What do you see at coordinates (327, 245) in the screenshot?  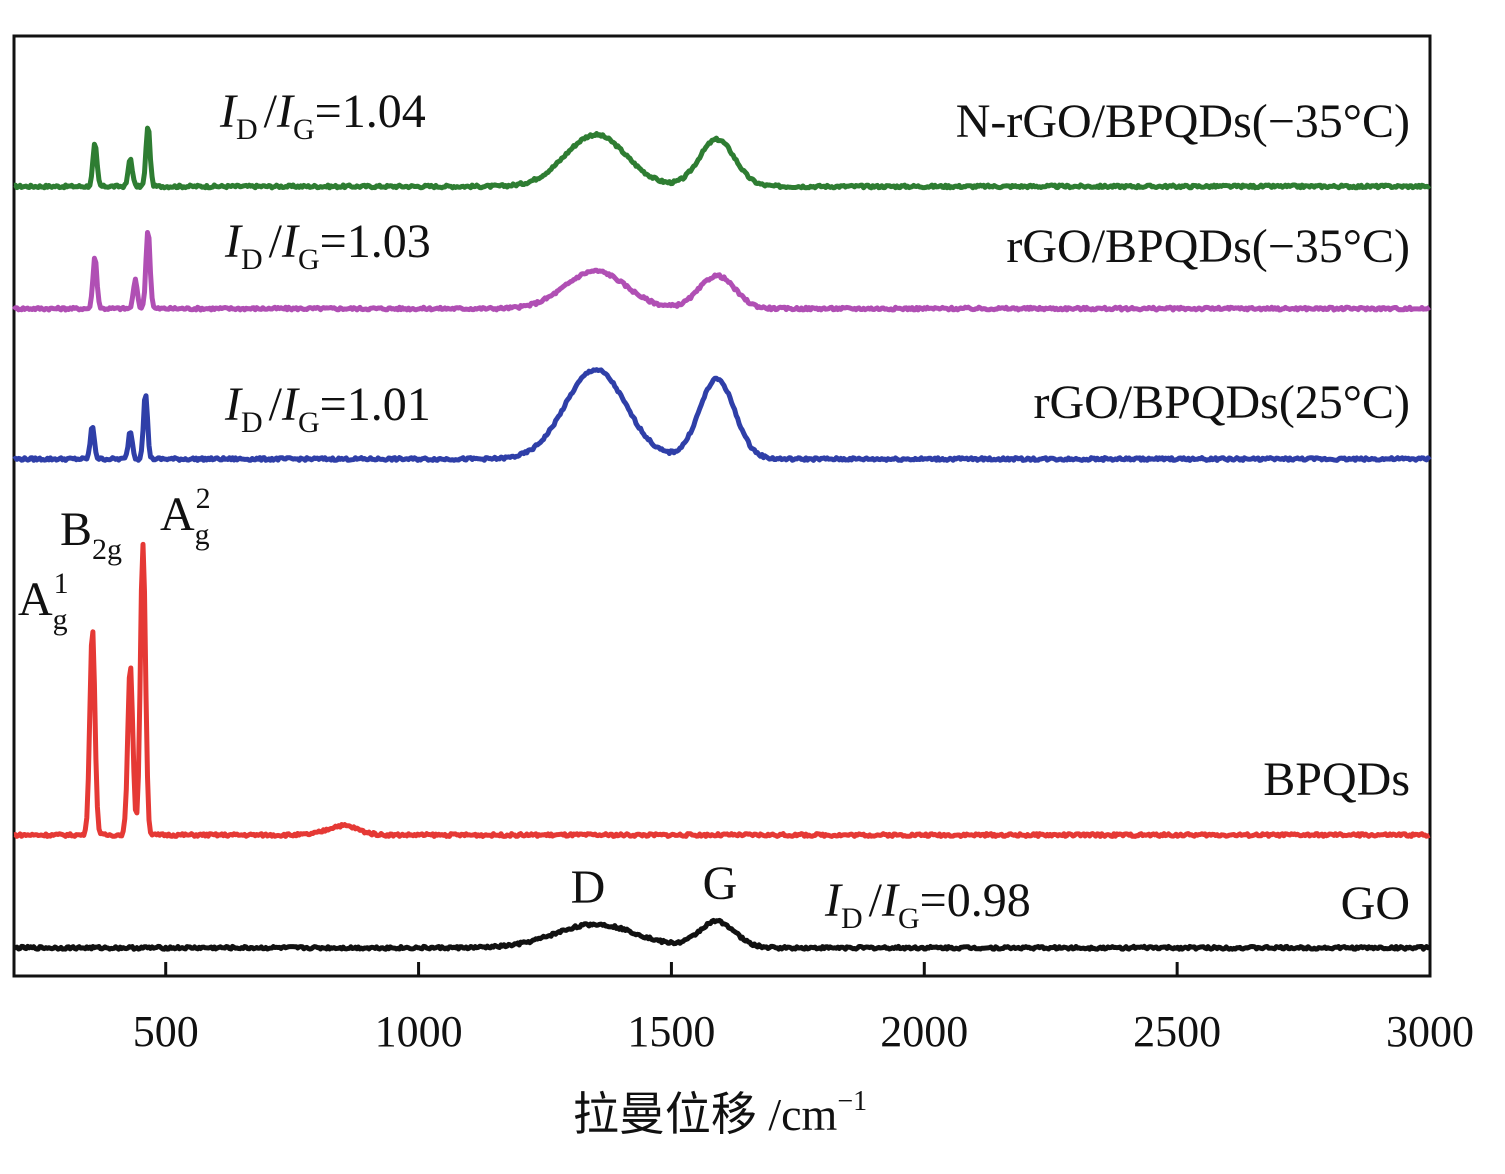 I see `ratio-rgo-cold: ID/IG=1.03` at bounding box center [327, 245].